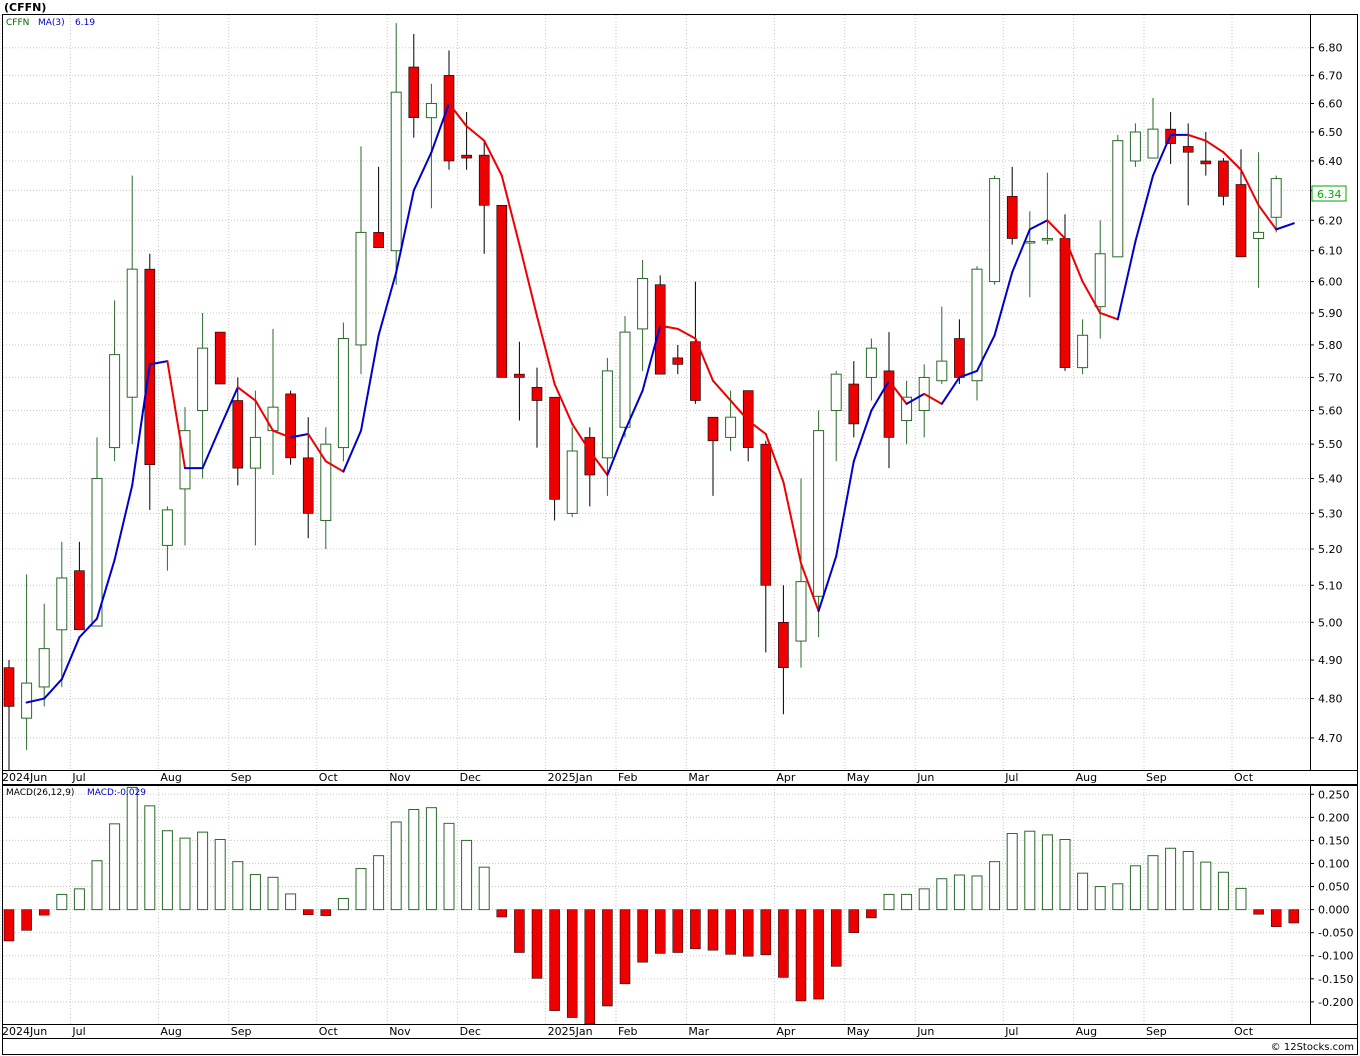 The width and height of the screenshot is (1360, 1056). Describe the element at coordinates (1334, 910) in the screenshot. I see `macd-y-tick-label: 0.000` at that location.